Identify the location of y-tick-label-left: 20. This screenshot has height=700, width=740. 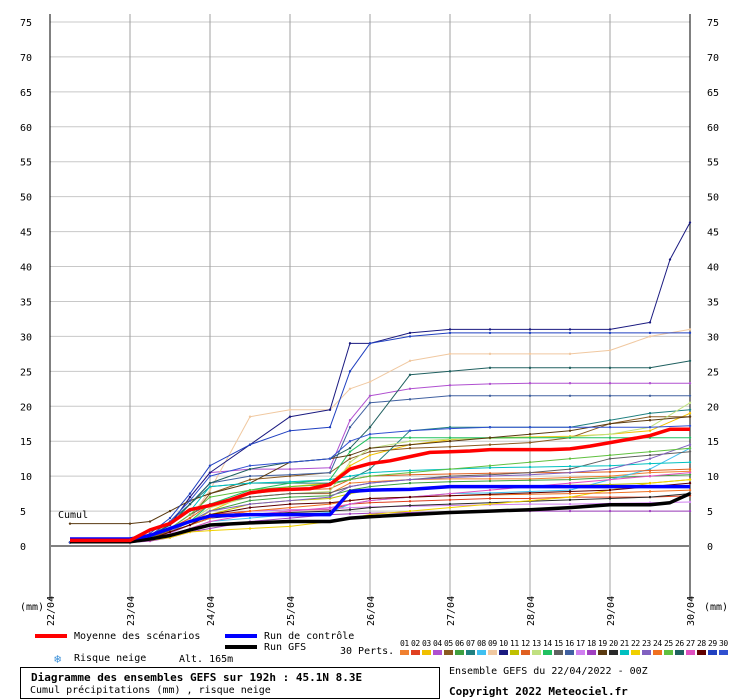
(26, 407).